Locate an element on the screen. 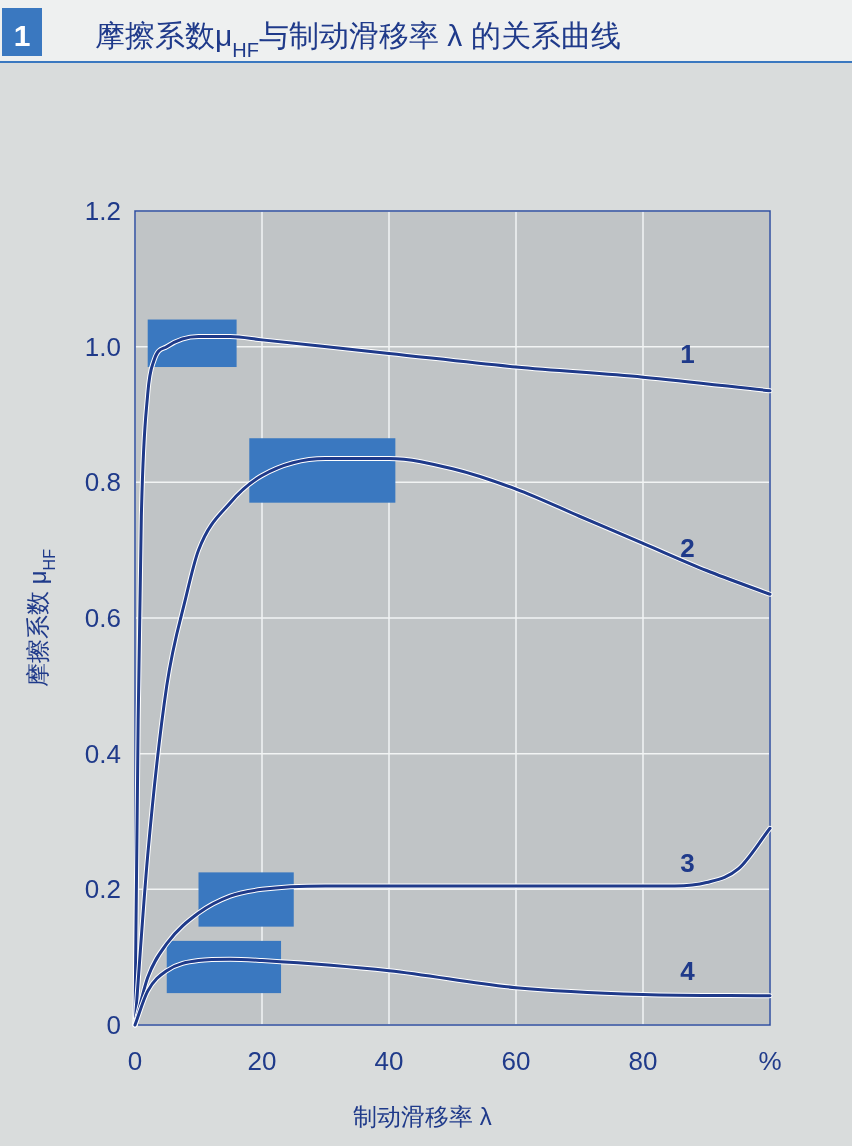 The image size is (852, 1146). x-tick-label: 80 is located at coordinates (643, 1061).